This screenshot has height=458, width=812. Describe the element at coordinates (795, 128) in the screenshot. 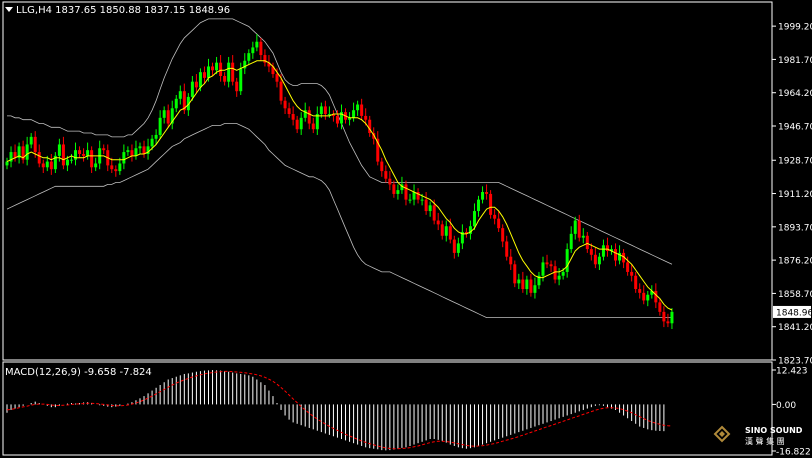

I see `price-tick-label: 1946.70` at that location.